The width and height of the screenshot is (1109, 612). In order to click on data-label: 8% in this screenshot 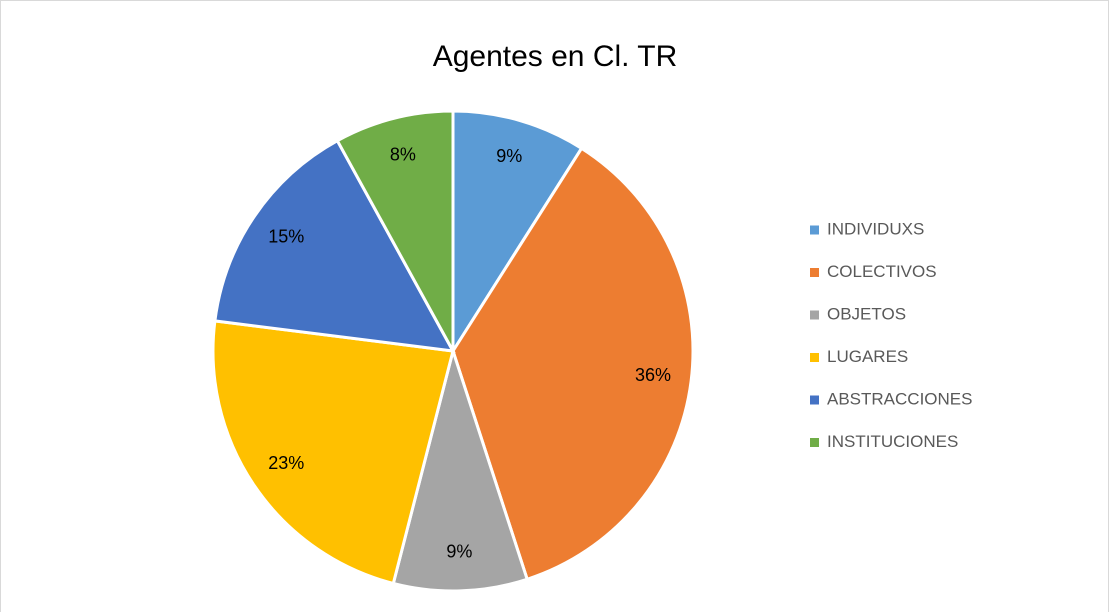, I will do `click(403, 154)`.